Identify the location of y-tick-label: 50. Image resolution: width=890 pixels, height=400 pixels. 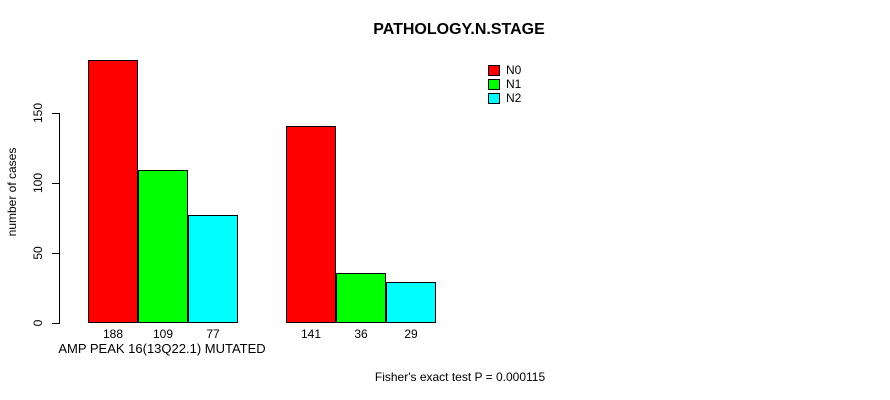
(38, 253).